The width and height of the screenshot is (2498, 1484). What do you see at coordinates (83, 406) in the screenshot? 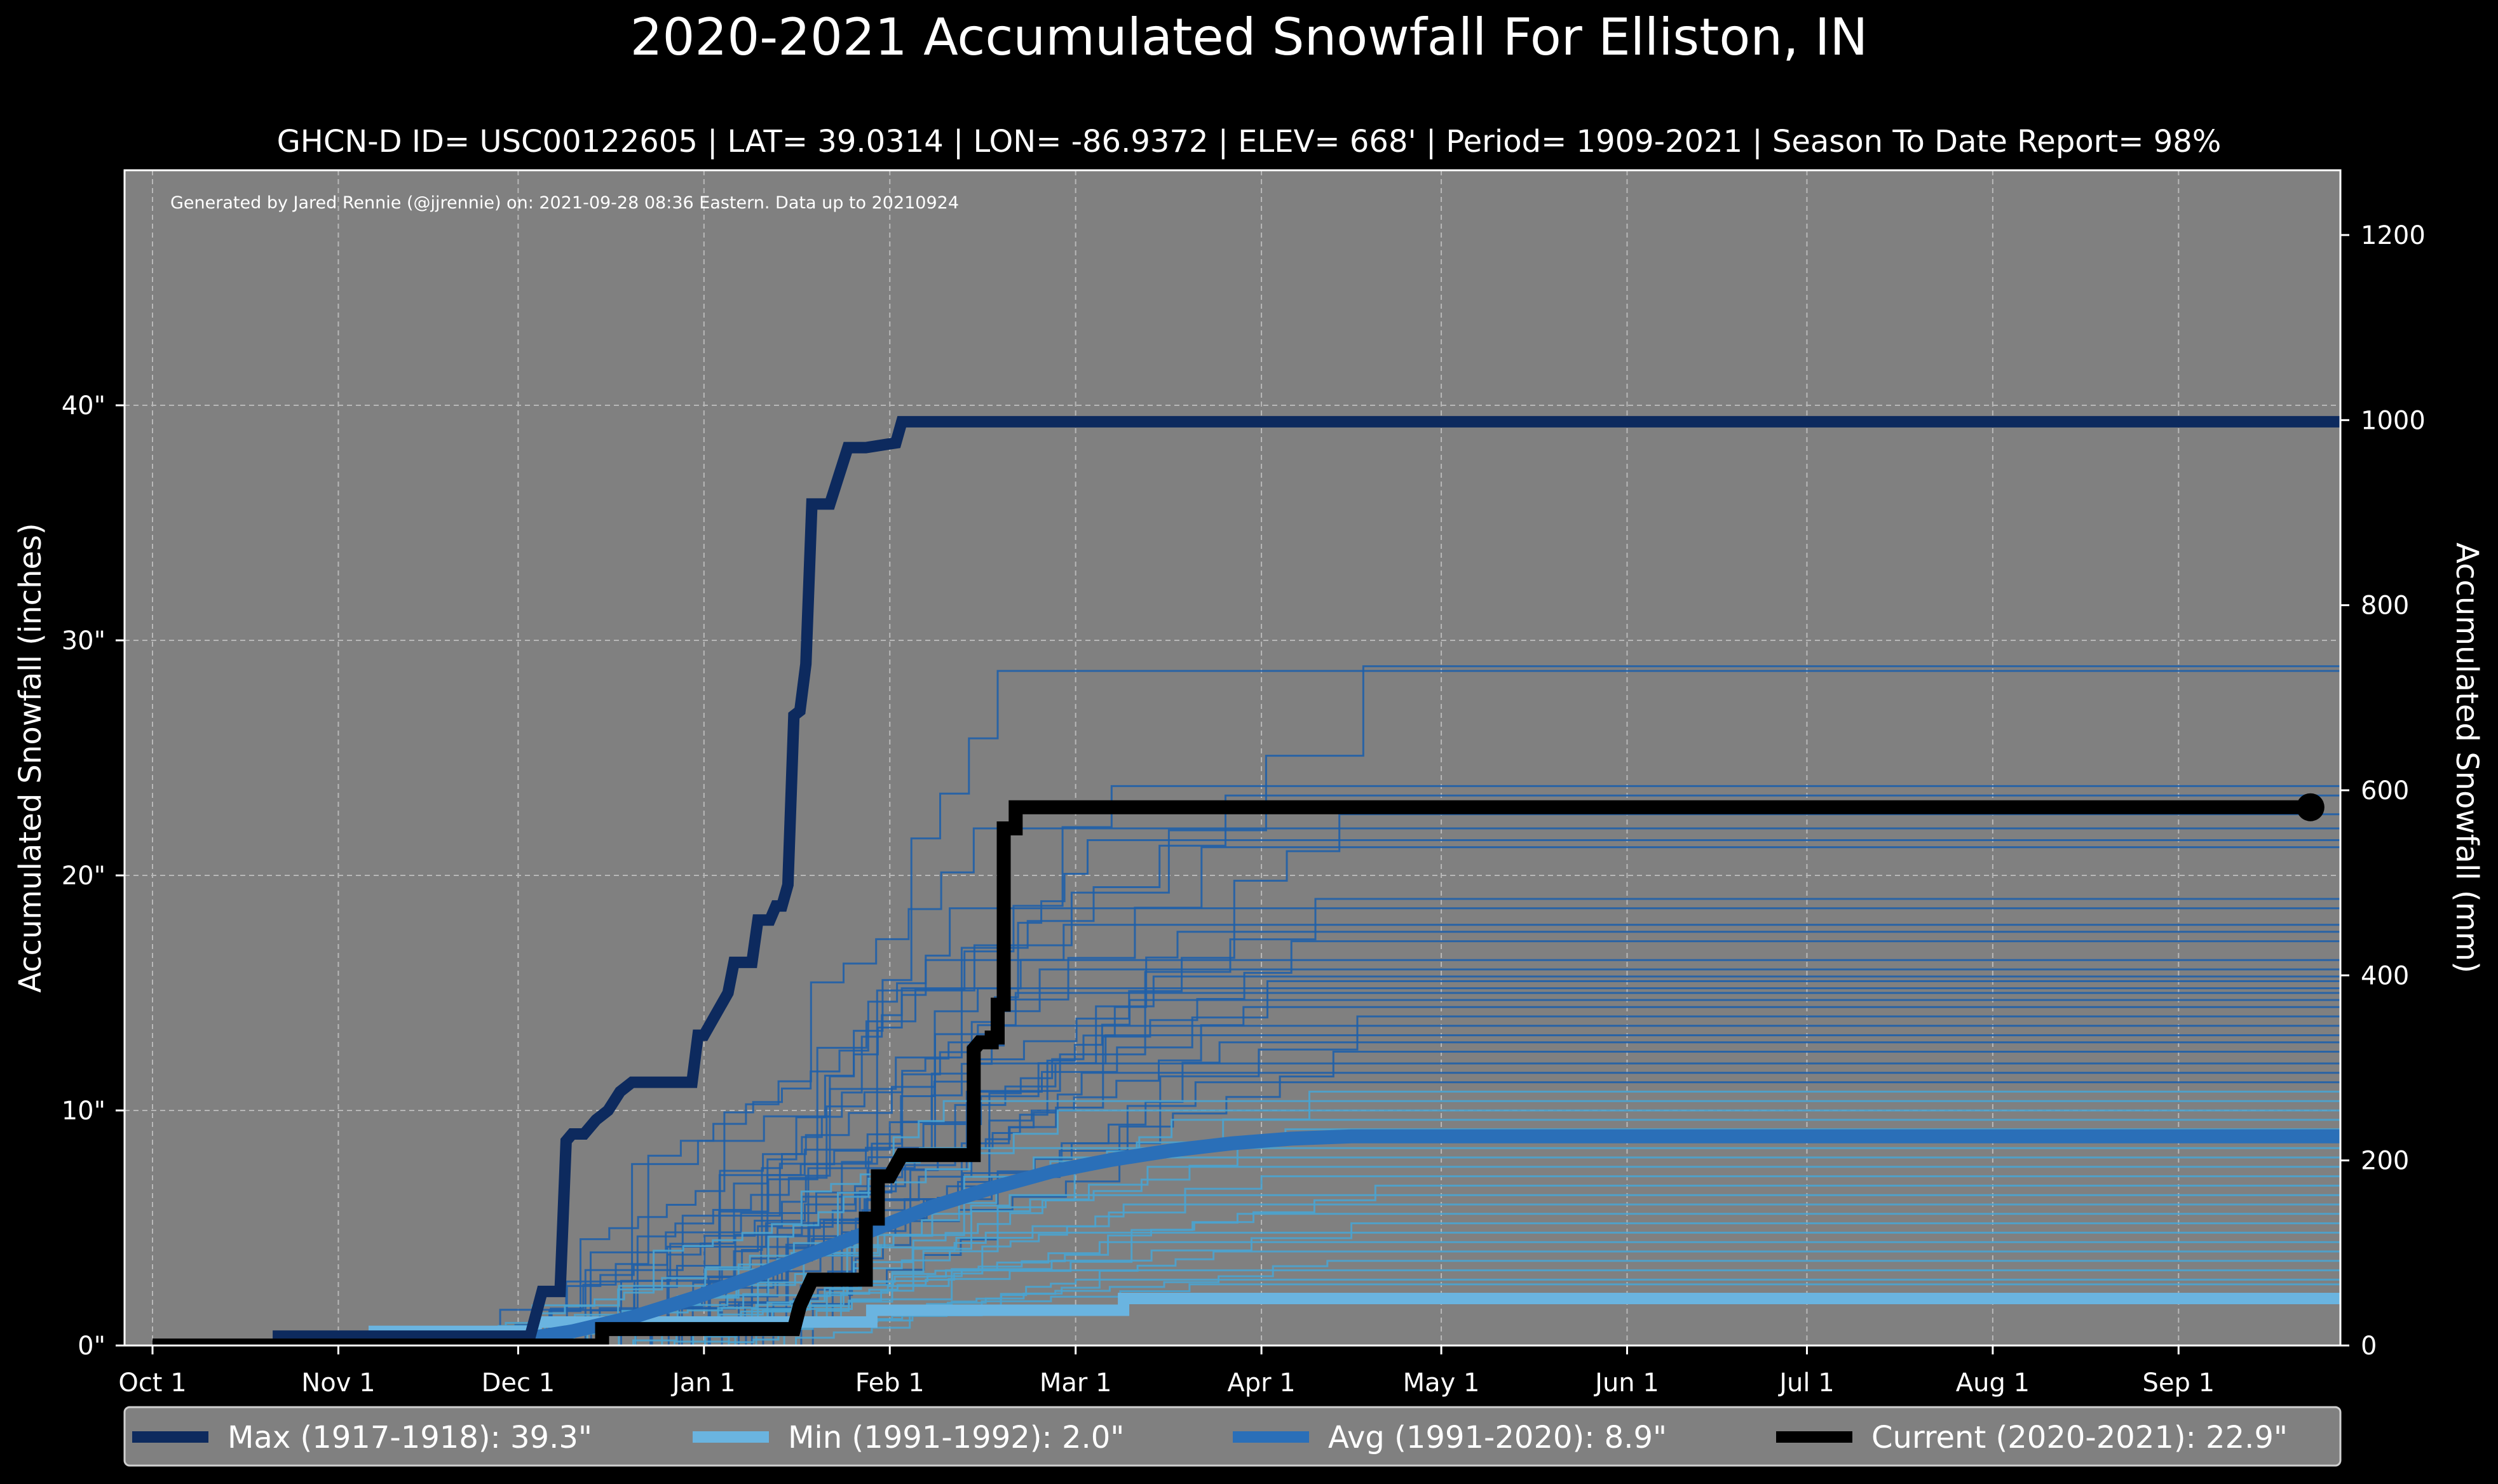
I see `y-tick-label: 40"` at bounding box center [83, 406].